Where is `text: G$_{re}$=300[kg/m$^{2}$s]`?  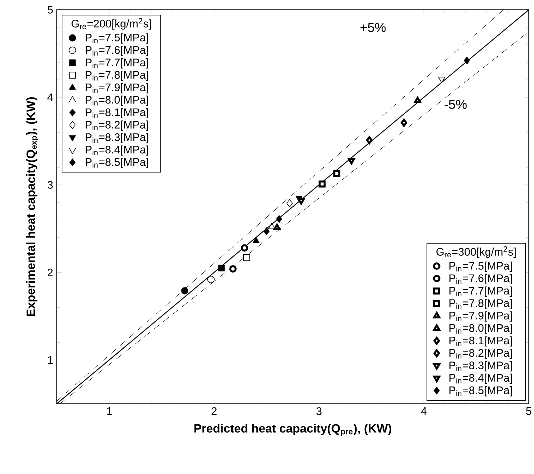 text: G$_{re}$=300[kg/m$^{2}$s] is located at coordinates (476, 252).